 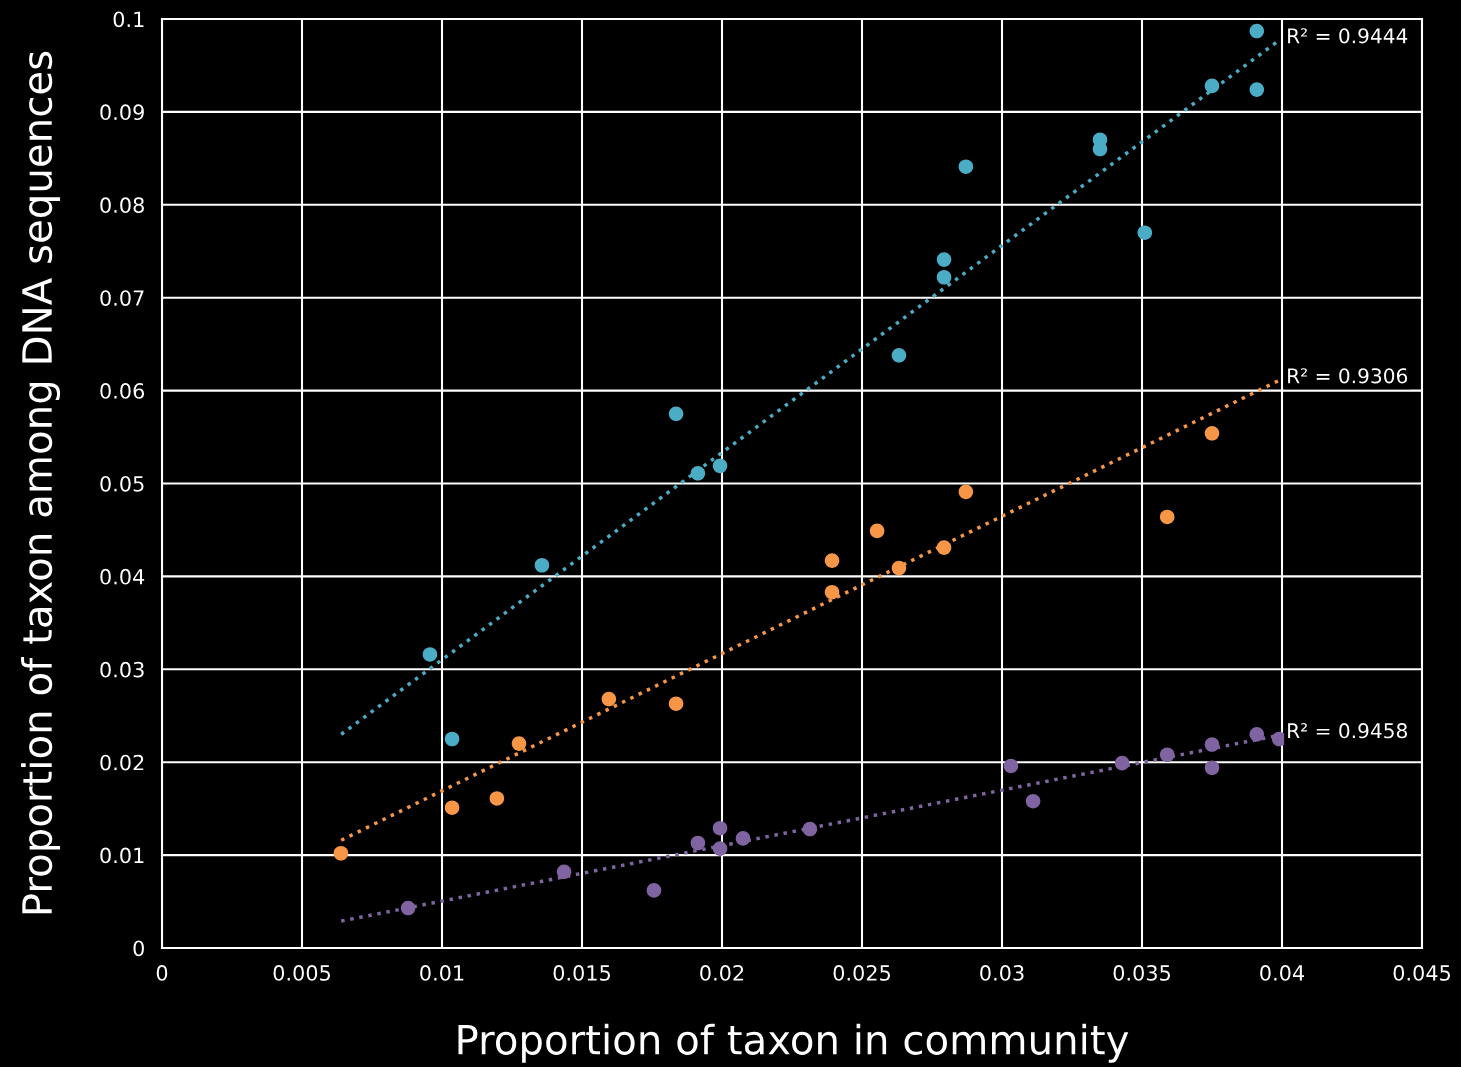 What do you see at coordinates (1348, 36) in the screenshot?
I see `annotation: R² = 0.9444` at bounding box center [1348, 36].